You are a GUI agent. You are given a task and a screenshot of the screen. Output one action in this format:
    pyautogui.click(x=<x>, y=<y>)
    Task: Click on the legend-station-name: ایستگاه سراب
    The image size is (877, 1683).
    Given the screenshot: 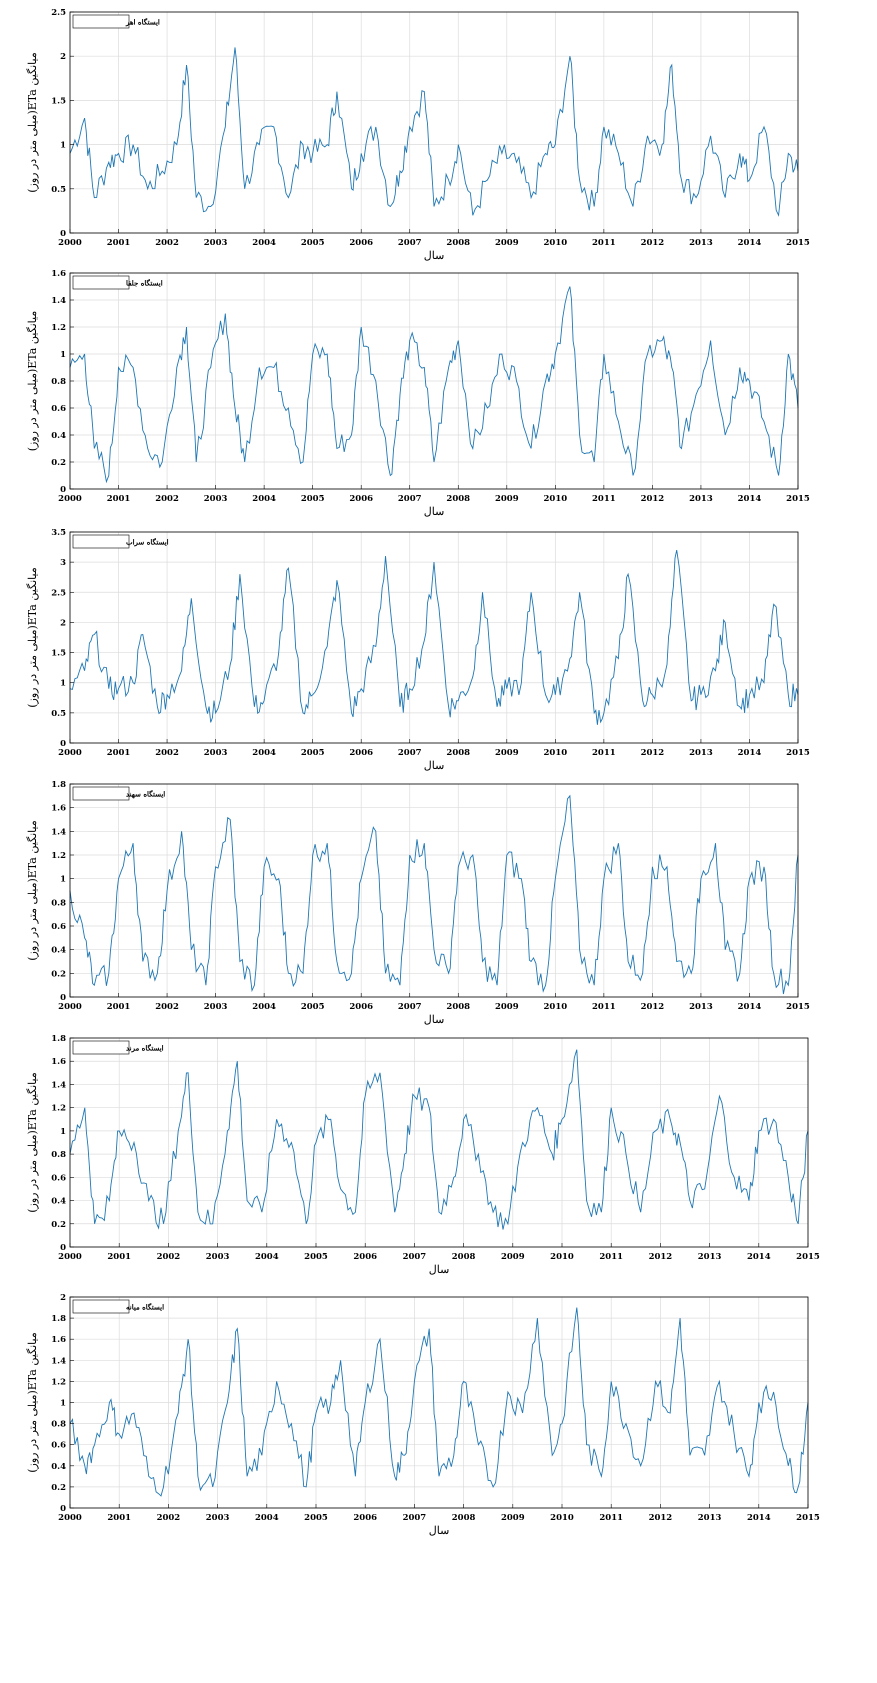 What is the action you would take?
    pyautogui.click(x=147, y=542)
    